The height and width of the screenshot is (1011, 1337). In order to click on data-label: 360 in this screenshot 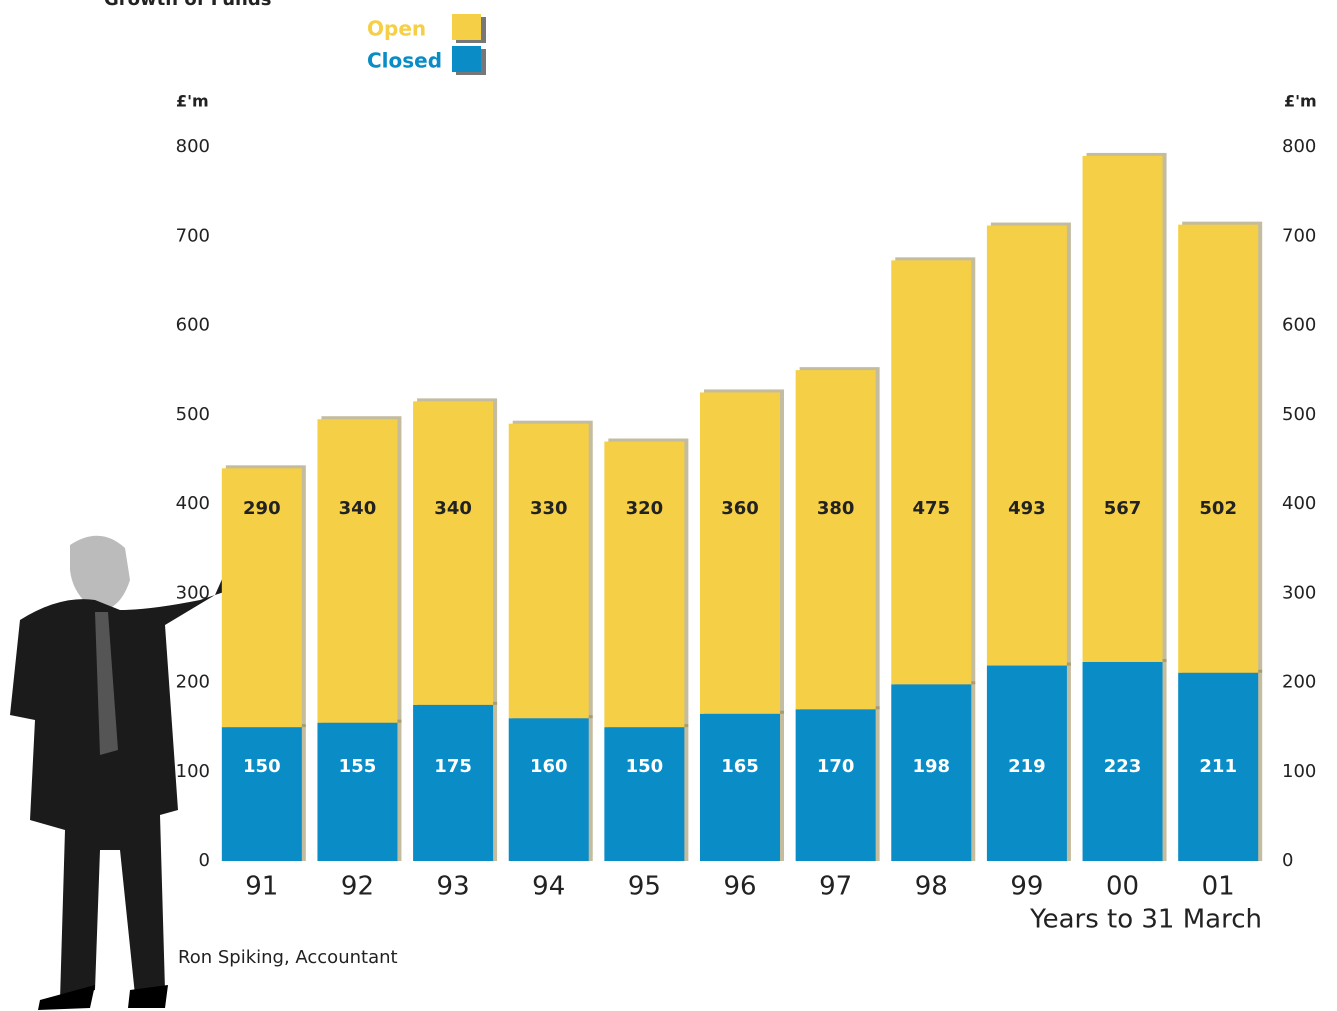, I will do `click(740, 508)`.